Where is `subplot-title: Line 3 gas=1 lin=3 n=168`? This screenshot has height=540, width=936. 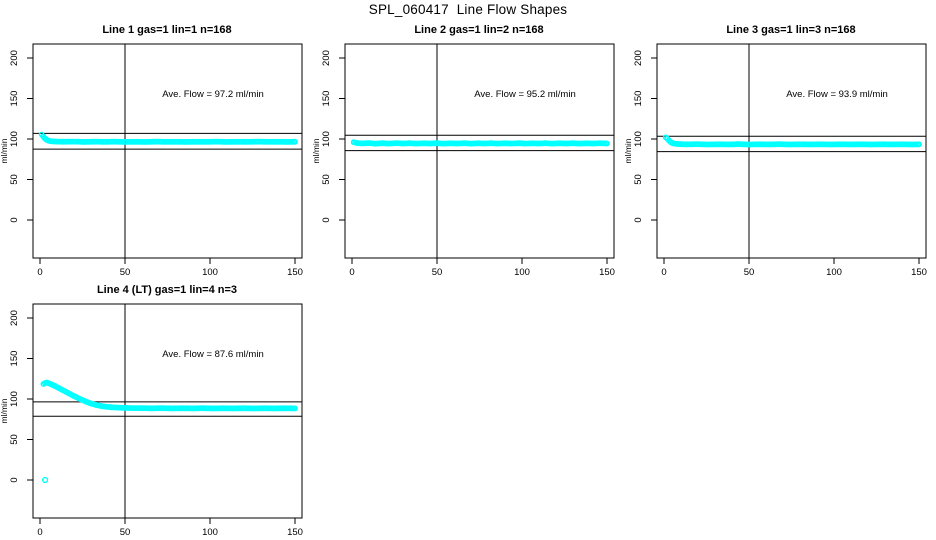 subplot-title: Line 3 gas=1 lin=3 n=168 is located at coordinates (790, 30).